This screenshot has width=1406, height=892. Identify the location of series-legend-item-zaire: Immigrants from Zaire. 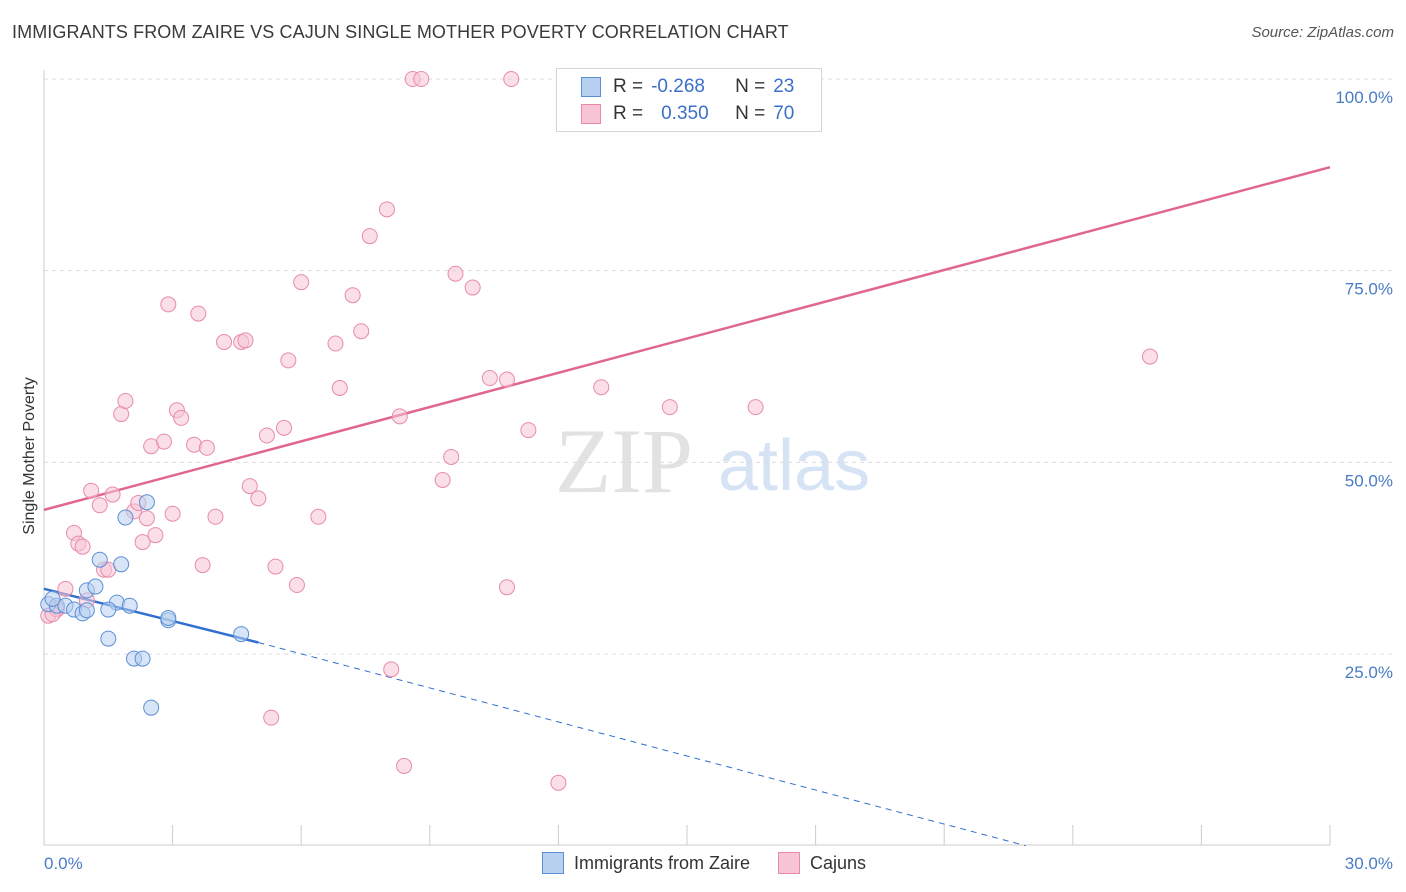
(646, 863).